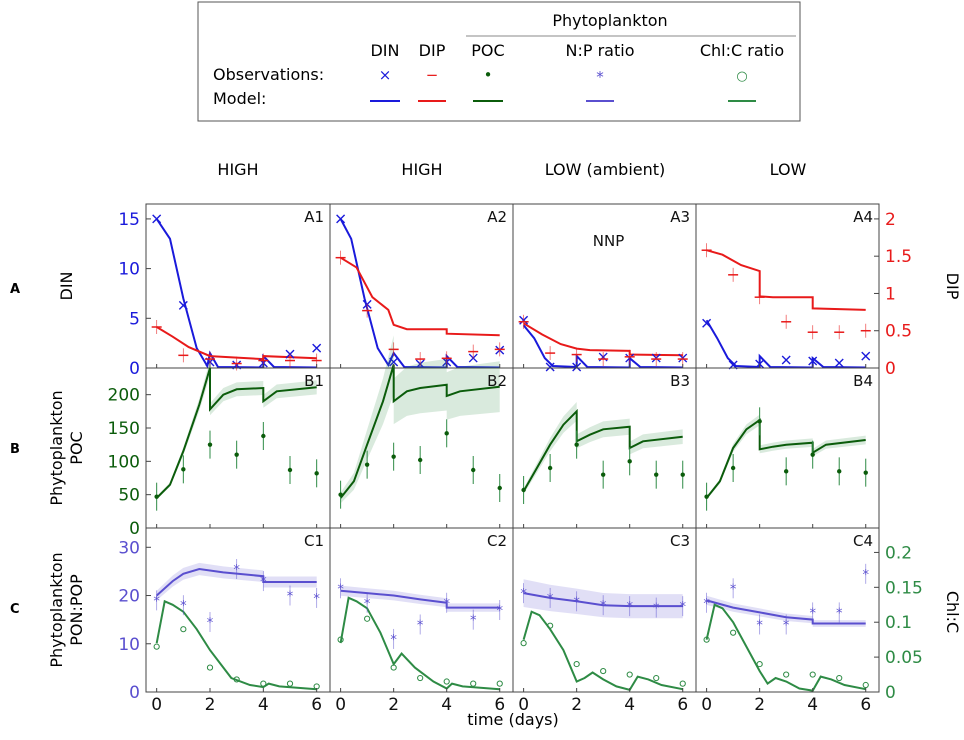  Describe the element at coordinates (314, 381) in the screenshot. I see `panel-label: B1` at that location.